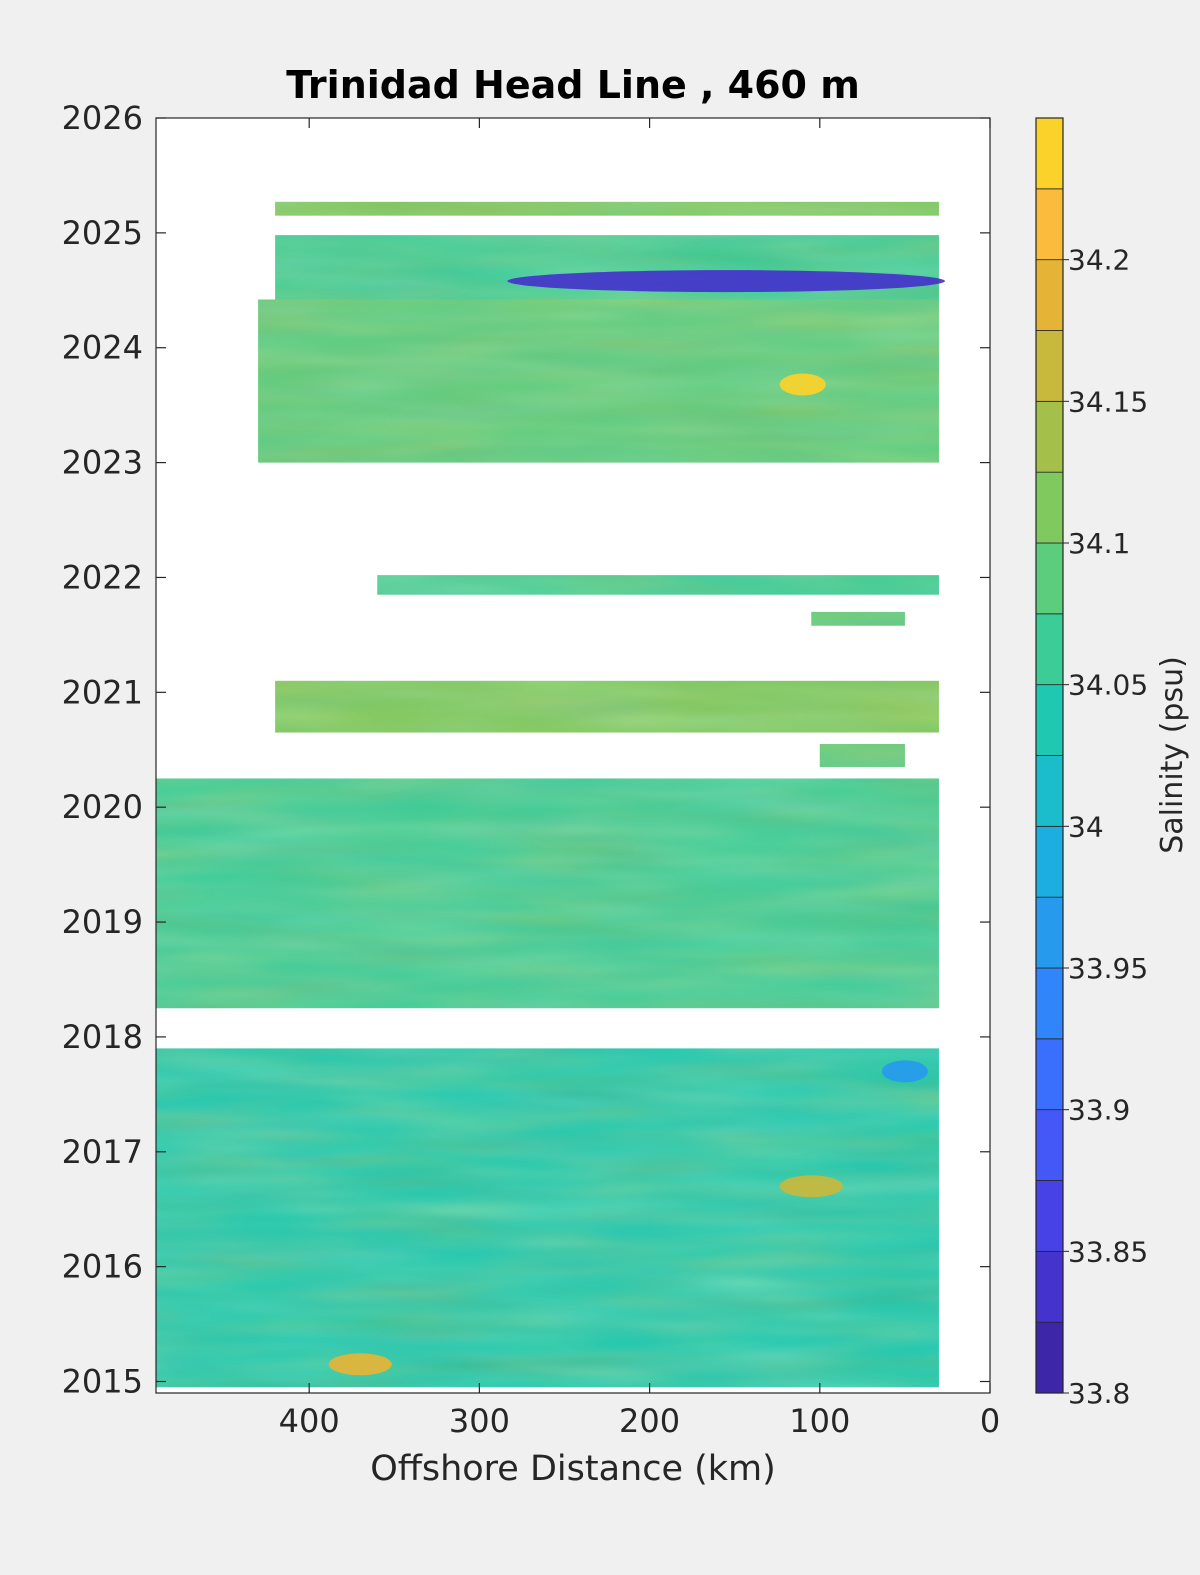 This screenshot has width=1200, height=1575. I want to click on colorbar-tick-label: 34.15, so click(1108, 401).